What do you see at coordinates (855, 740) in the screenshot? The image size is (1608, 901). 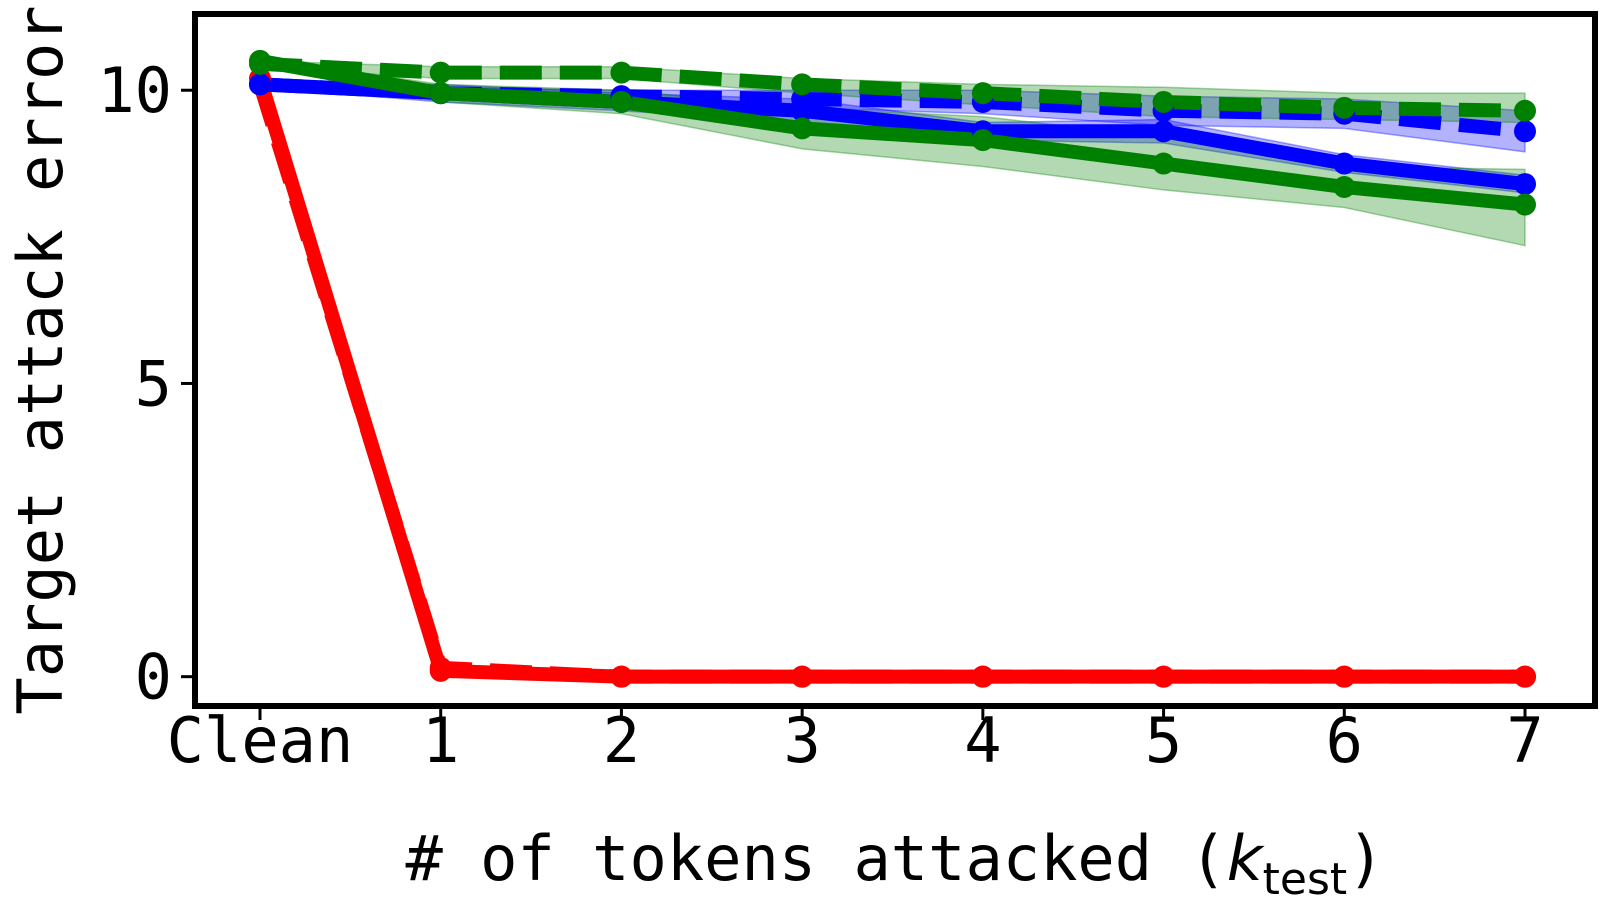 I see `x-axis-ticks: Clean 1 2 3 4 5 6 7` at bounding box center [855, 740].